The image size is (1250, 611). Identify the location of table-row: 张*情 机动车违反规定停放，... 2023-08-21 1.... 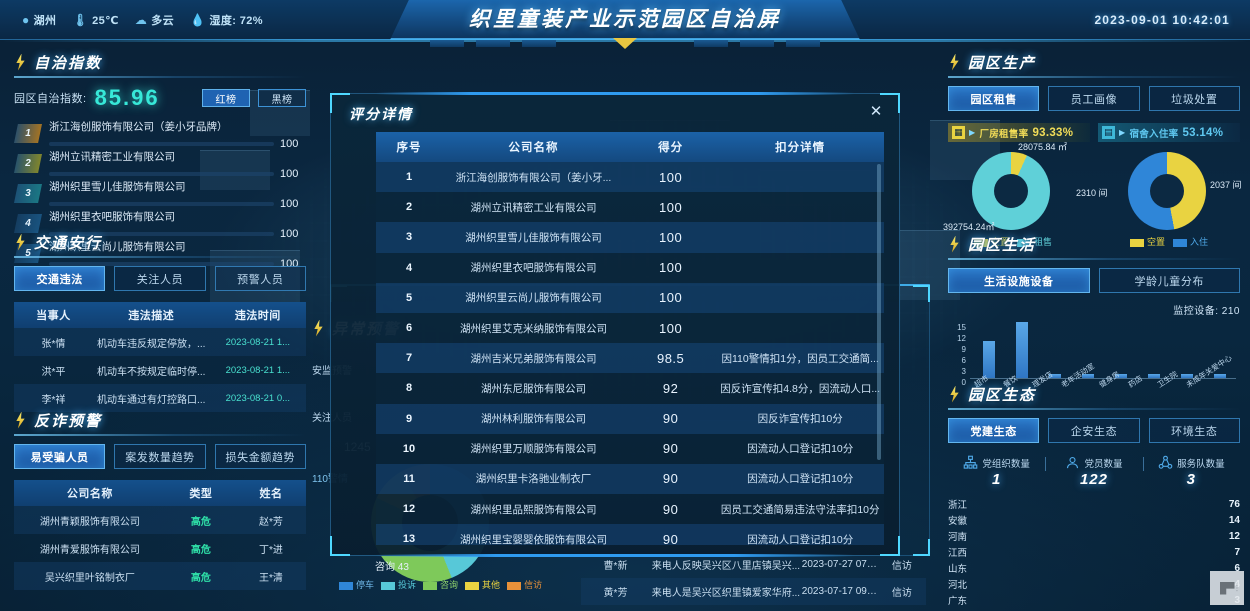
(160, 342).